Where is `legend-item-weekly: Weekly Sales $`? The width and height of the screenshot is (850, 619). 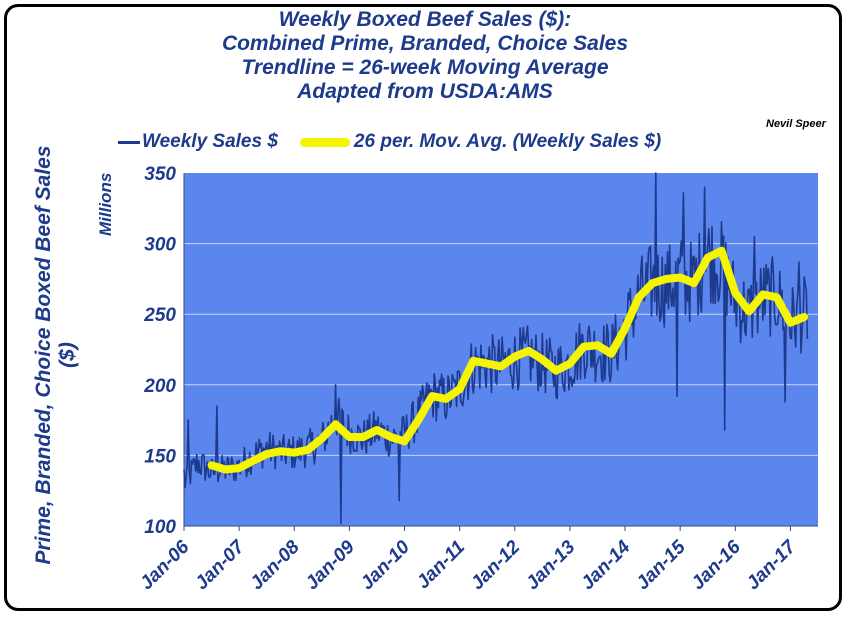
legend-item-weekly: Weekly Sales $ is located at coordinates (198, 142).